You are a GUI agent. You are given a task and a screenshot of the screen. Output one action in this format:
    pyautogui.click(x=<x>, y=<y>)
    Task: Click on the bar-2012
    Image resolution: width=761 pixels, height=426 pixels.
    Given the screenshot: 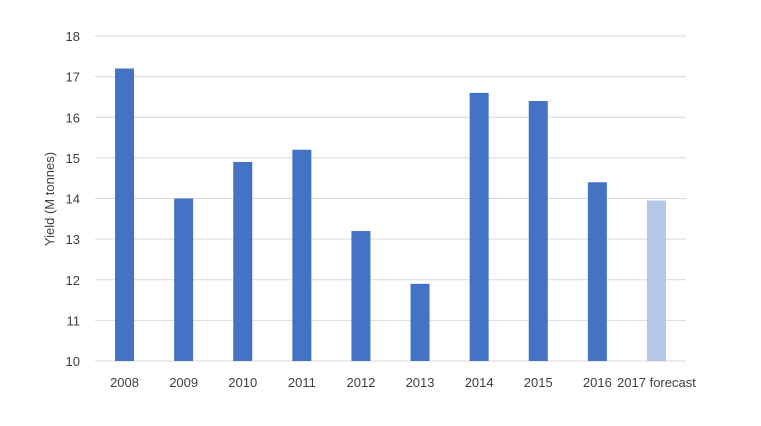 What is the action you would take?
    pyautogui.click(x=361, y=296)
    